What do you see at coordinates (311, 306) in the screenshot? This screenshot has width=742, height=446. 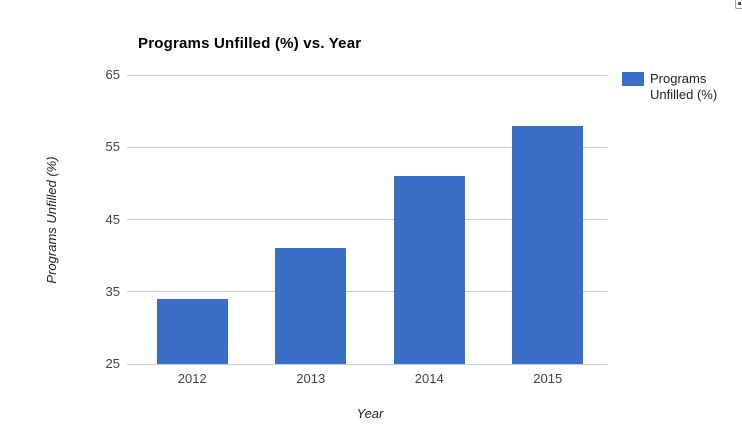 I see `bar-2013` at bounding box center [311, 306].